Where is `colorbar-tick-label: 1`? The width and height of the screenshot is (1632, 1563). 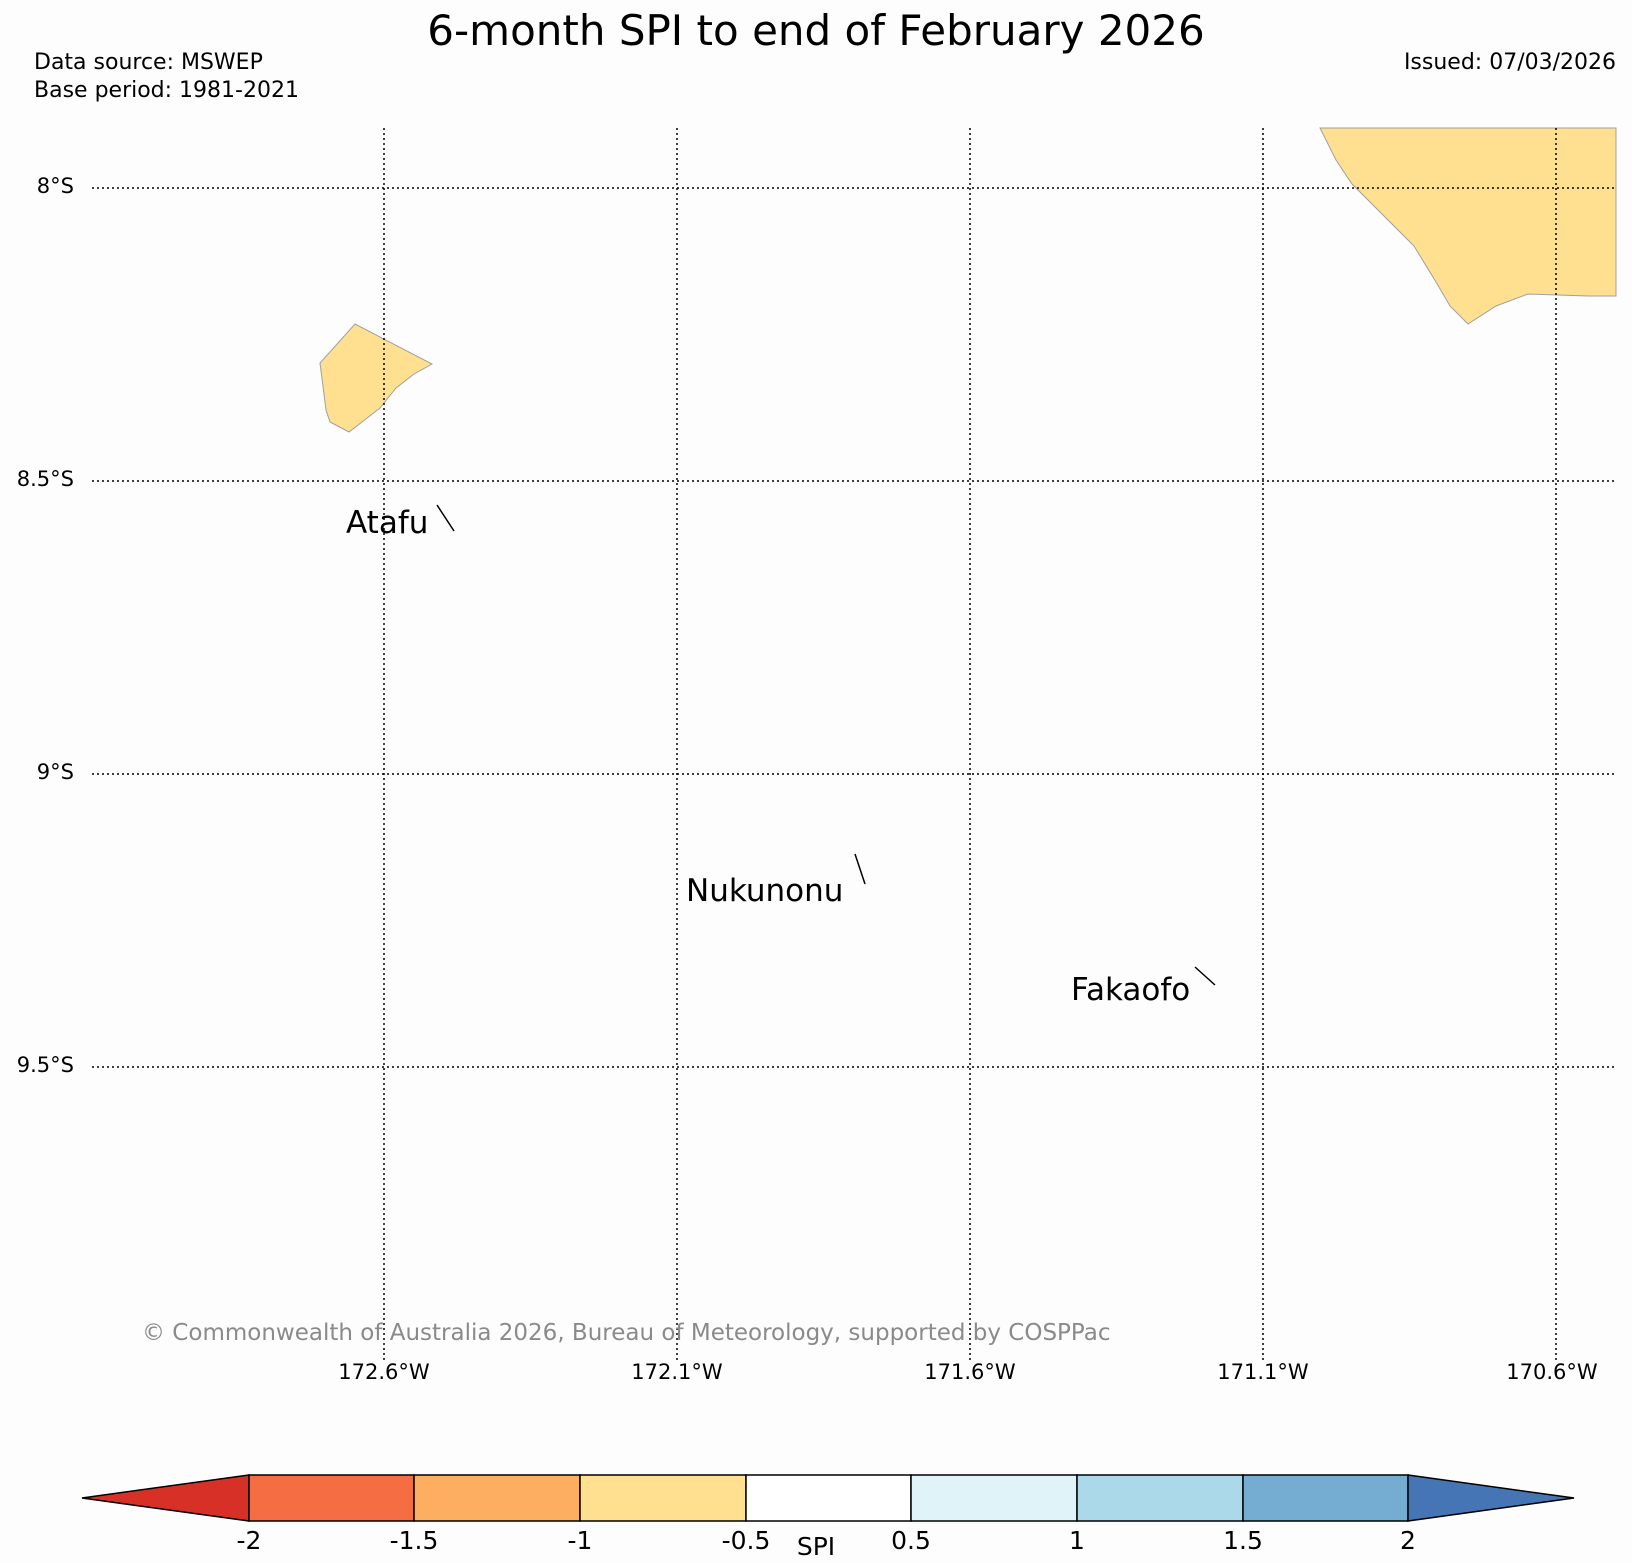
colorbar-tick-label: 1 is located at coordinates (1077, 1540).